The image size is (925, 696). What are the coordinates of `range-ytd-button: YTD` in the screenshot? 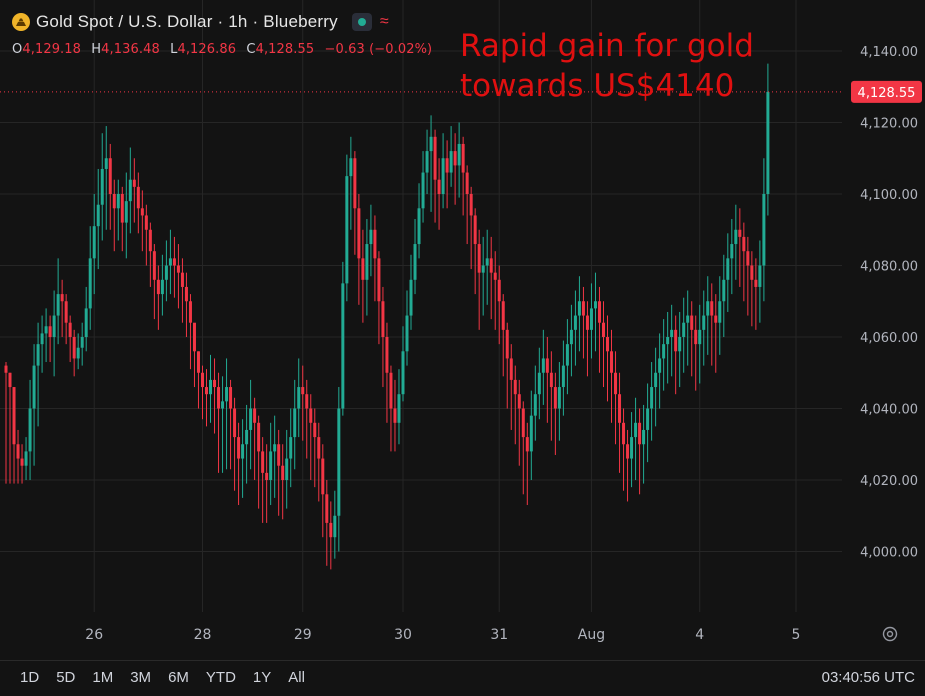 It's located at (220, 677).